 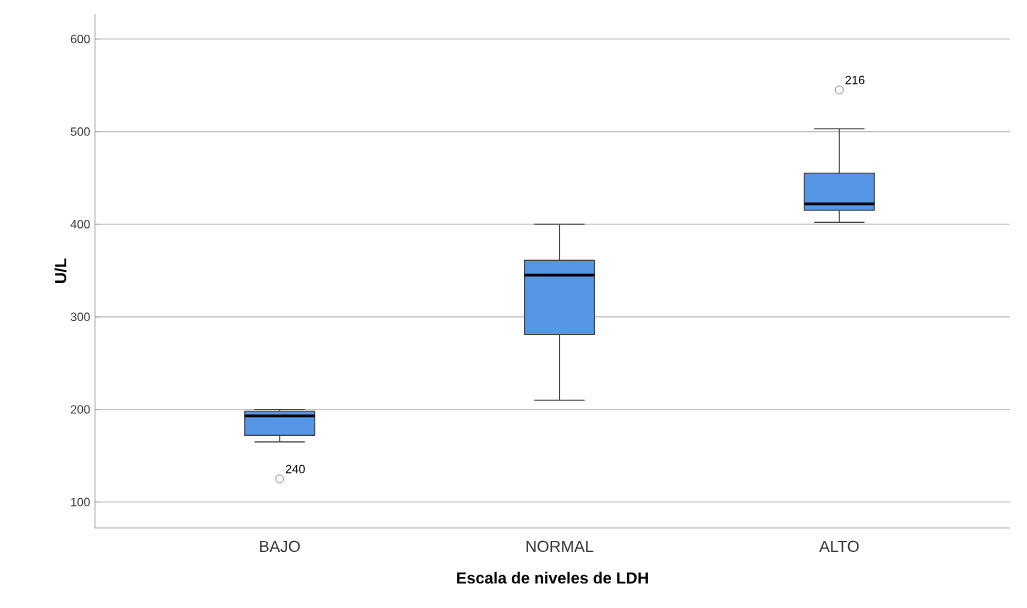 What do you see at coordinates (80, 502) in the screenshot?
I see `y-tick-label: 100` at bounding box center [80, 502].